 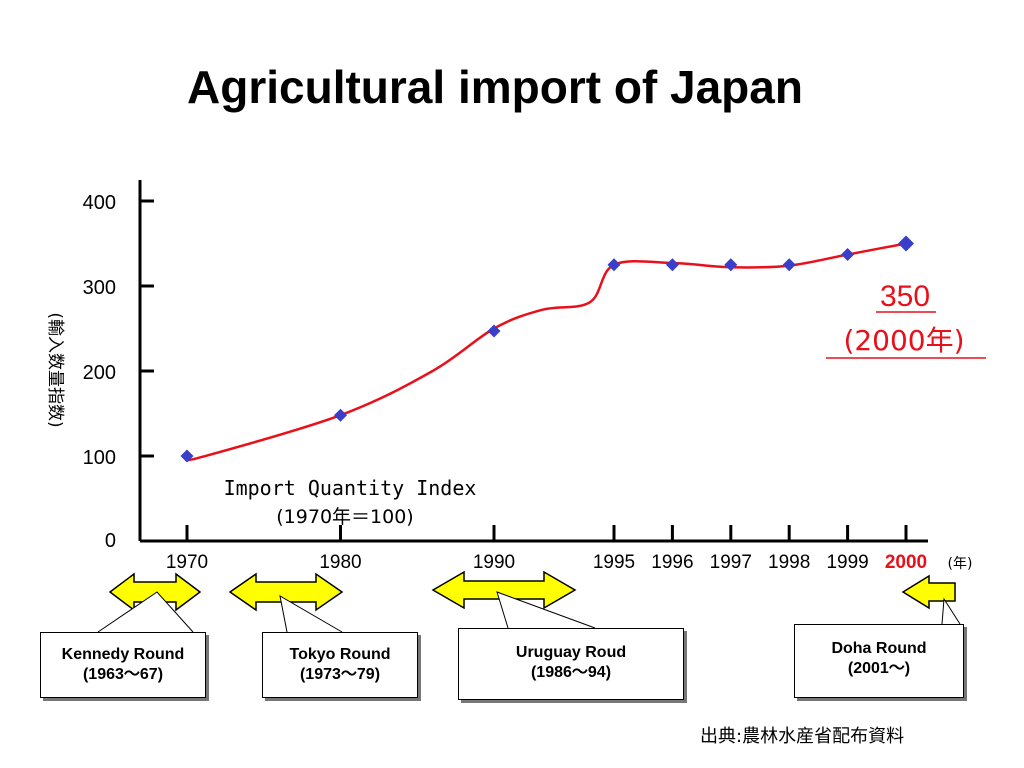 What do you see at coordinates (311, 614) in the screenshot?
I see `tokyo-callout-pointer` at bounding box center [311, 614].